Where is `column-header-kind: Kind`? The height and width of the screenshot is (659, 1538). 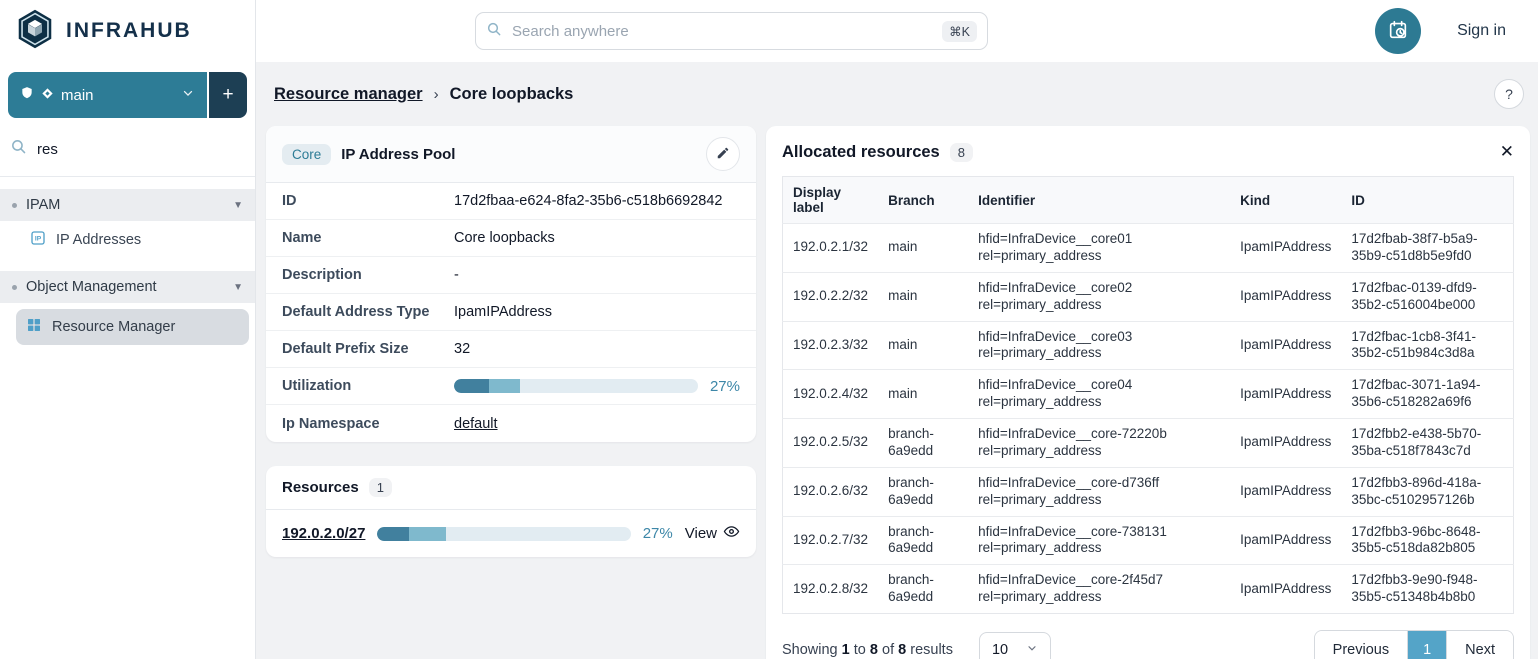 column-header-kind: Kind is located at coordinates (1286, 200).